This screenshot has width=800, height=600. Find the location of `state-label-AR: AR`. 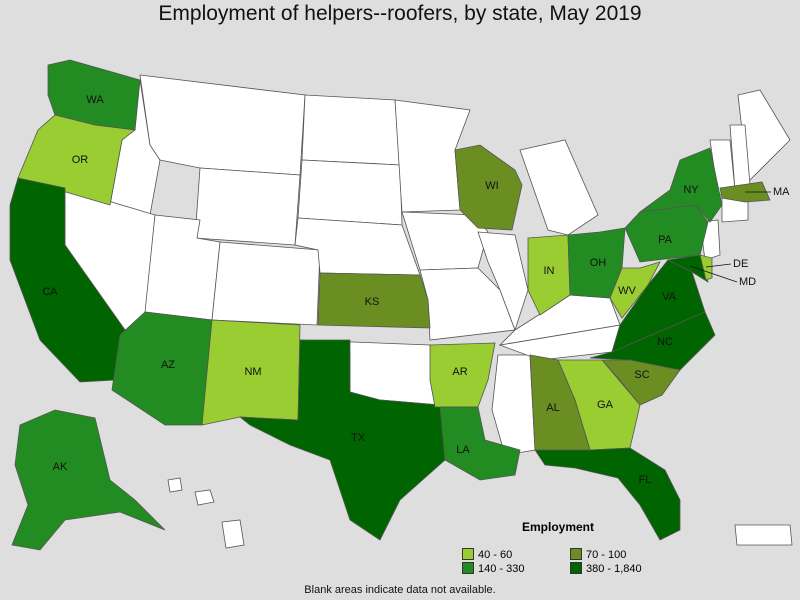

state-label-AR: AR is located at coordinates (459, 372).